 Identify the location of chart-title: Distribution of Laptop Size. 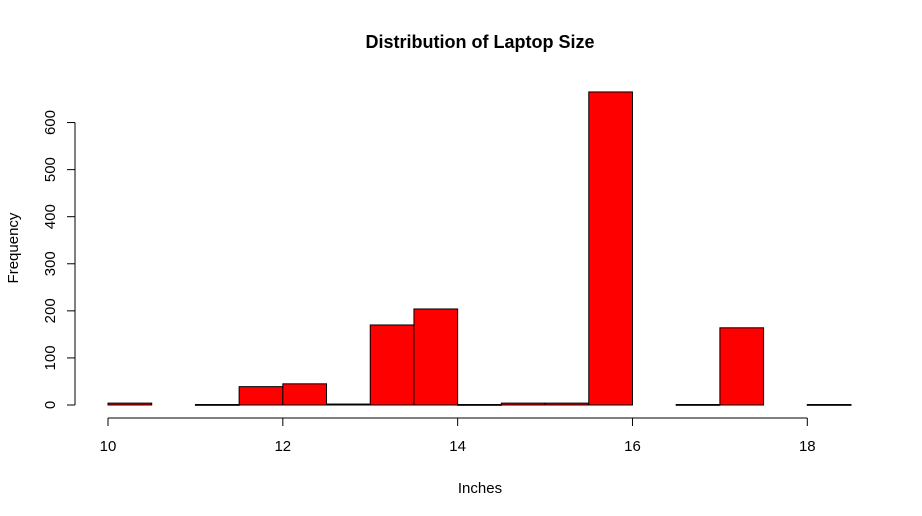
(480, 42).